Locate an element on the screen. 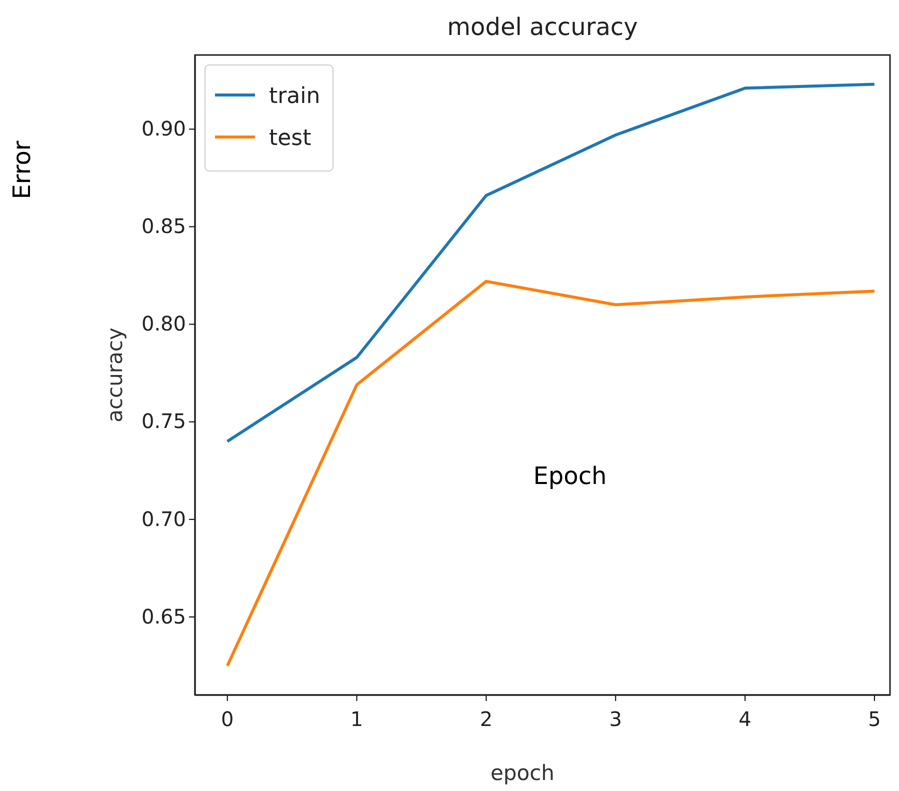 The width and height of the screenshot is (899, 791). x-tick-label: 1 is located at coordinates (357, 719).